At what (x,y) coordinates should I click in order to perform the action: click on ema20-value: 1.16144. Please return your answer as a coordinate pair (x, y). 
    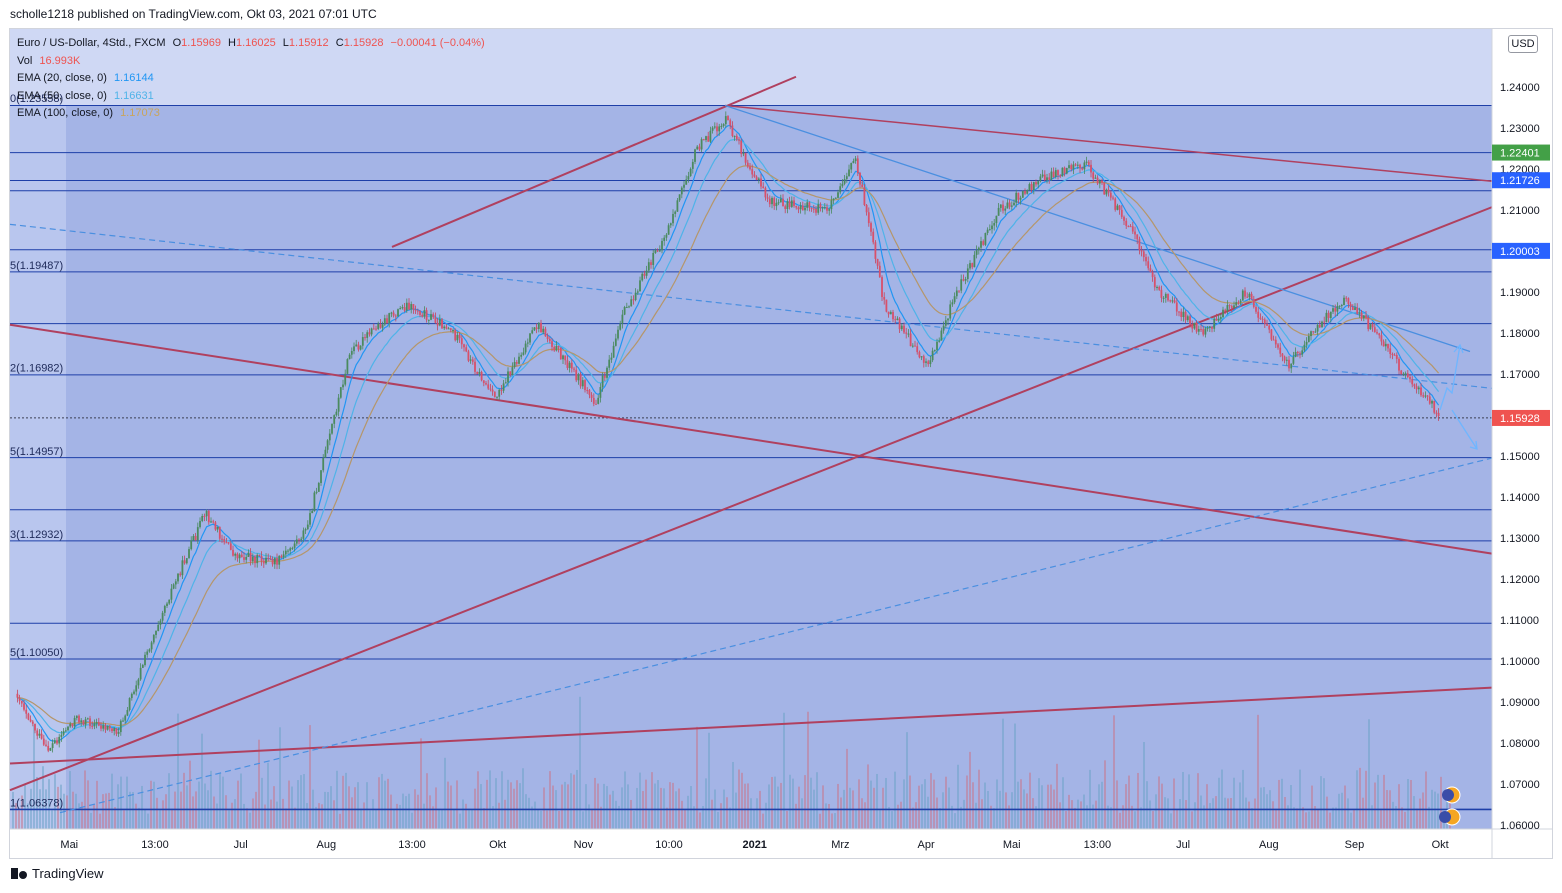
    Looking at the image, I should click on (133, 78).